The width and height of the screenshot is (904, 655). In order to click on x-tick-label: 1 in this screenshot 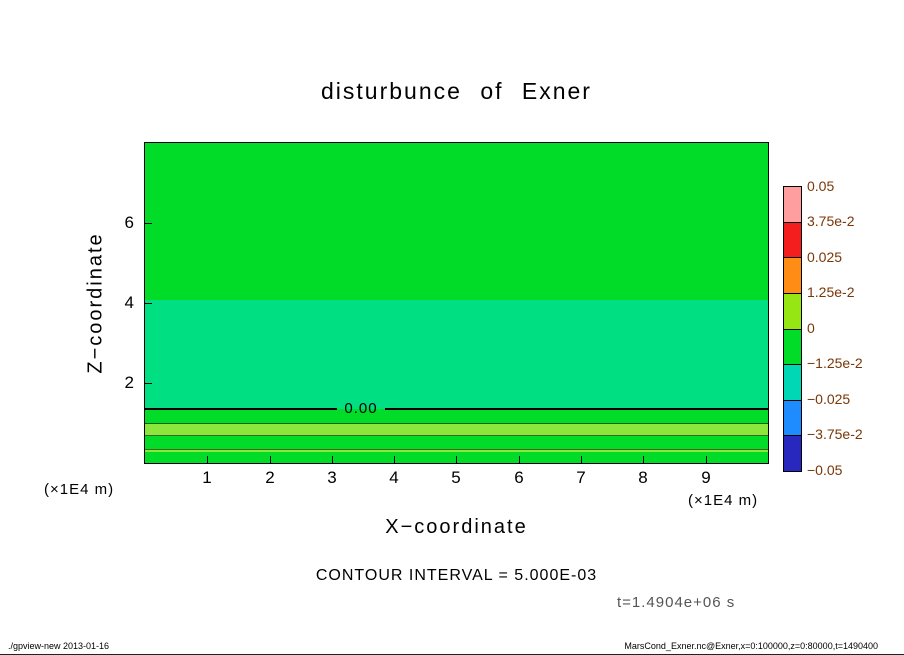, I will do `click(207, 477)`.